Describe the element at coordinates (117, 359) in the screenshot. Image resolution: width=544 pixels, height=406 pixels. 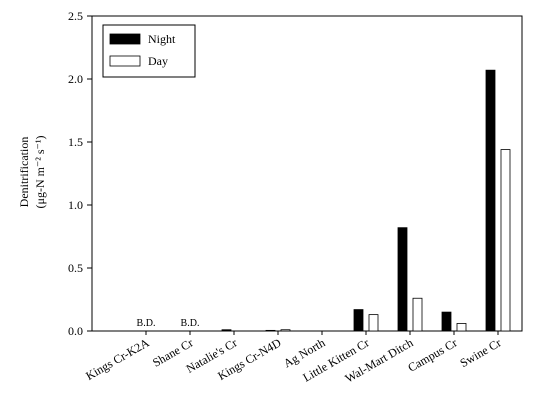
I see `x-tick-label: Kings Cr-K2A` at that location.